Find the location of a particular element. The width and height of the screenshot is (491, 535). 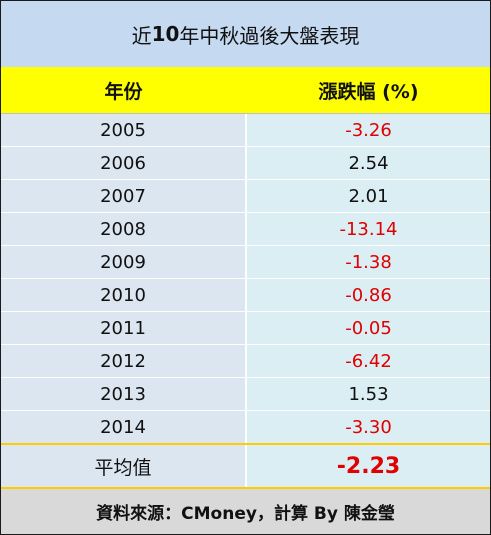

change-cell: -6.42 is located at coordinates (368, 361).